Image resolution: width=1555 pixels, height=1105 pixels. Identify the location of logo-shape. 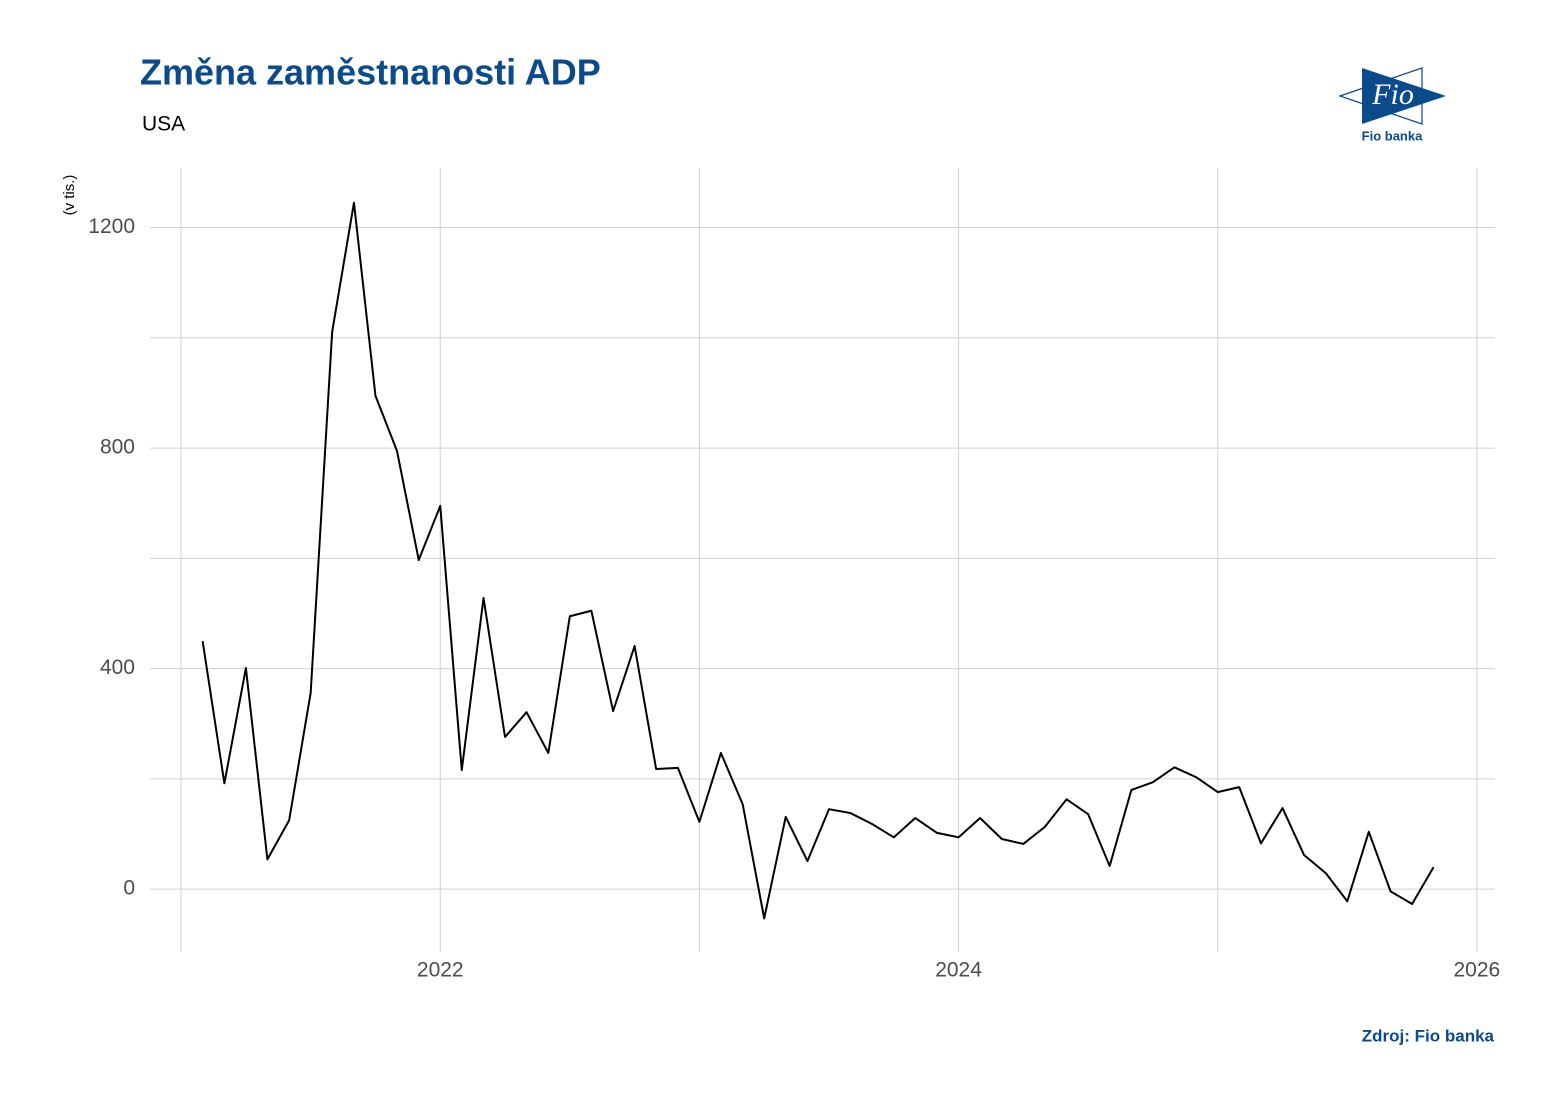
(1404, 96).